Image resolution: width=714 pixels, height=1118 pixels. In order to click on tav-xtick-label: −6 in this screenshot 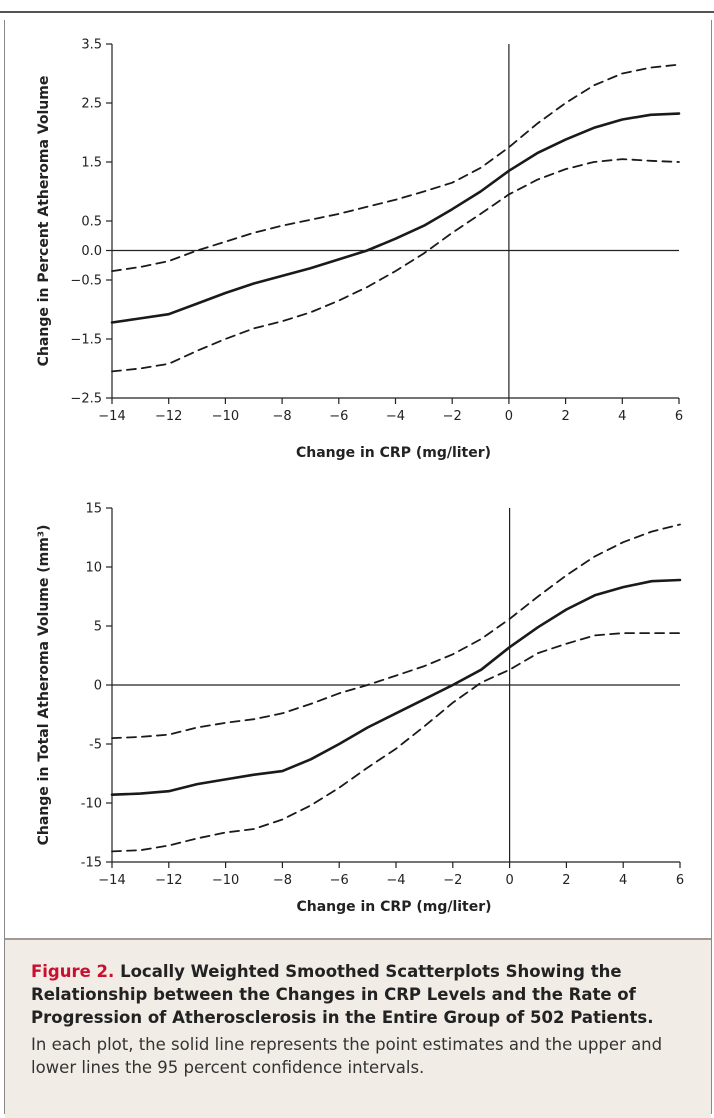, I will do `click(339, 880)`.